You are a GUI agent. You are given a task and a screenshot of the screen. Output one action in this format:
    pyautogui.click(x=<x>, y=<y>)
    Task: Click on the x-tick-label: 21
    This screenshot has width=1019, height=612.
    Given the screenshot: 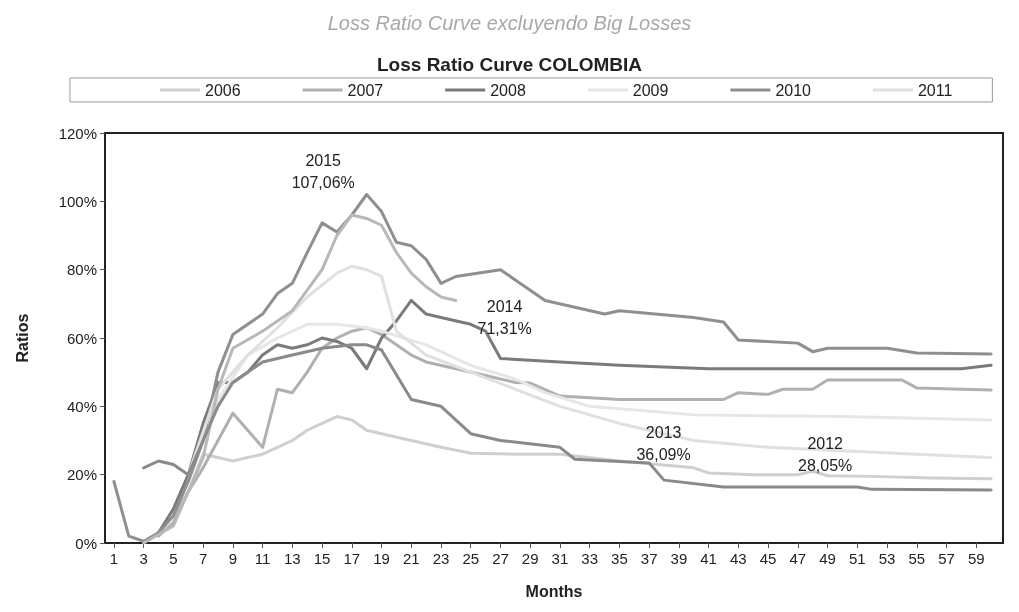 What is the action you would take?
    pyautogui.click(x=411, y=558)
    